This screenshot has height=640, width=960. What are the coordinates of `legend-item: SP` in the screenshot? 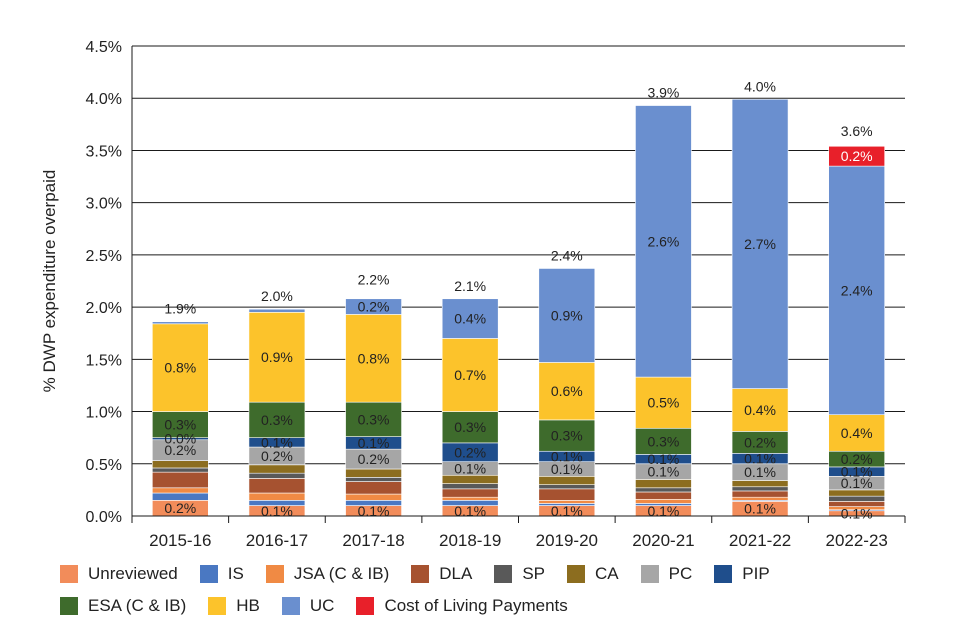 It's located at (519, 574).